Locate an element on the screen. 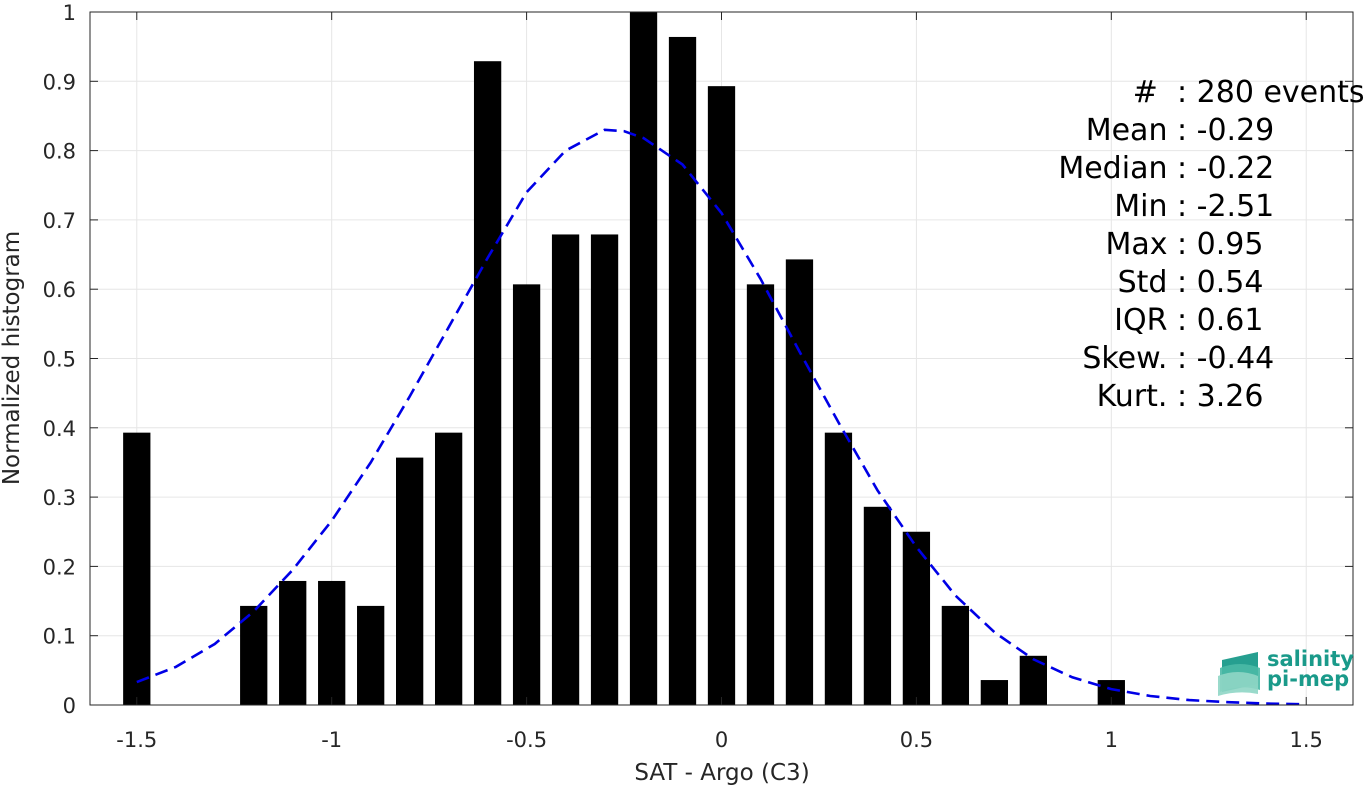 This screenshot has width=1367, height=787. logo-line1: salinity is located at coordinates (1310, 659).